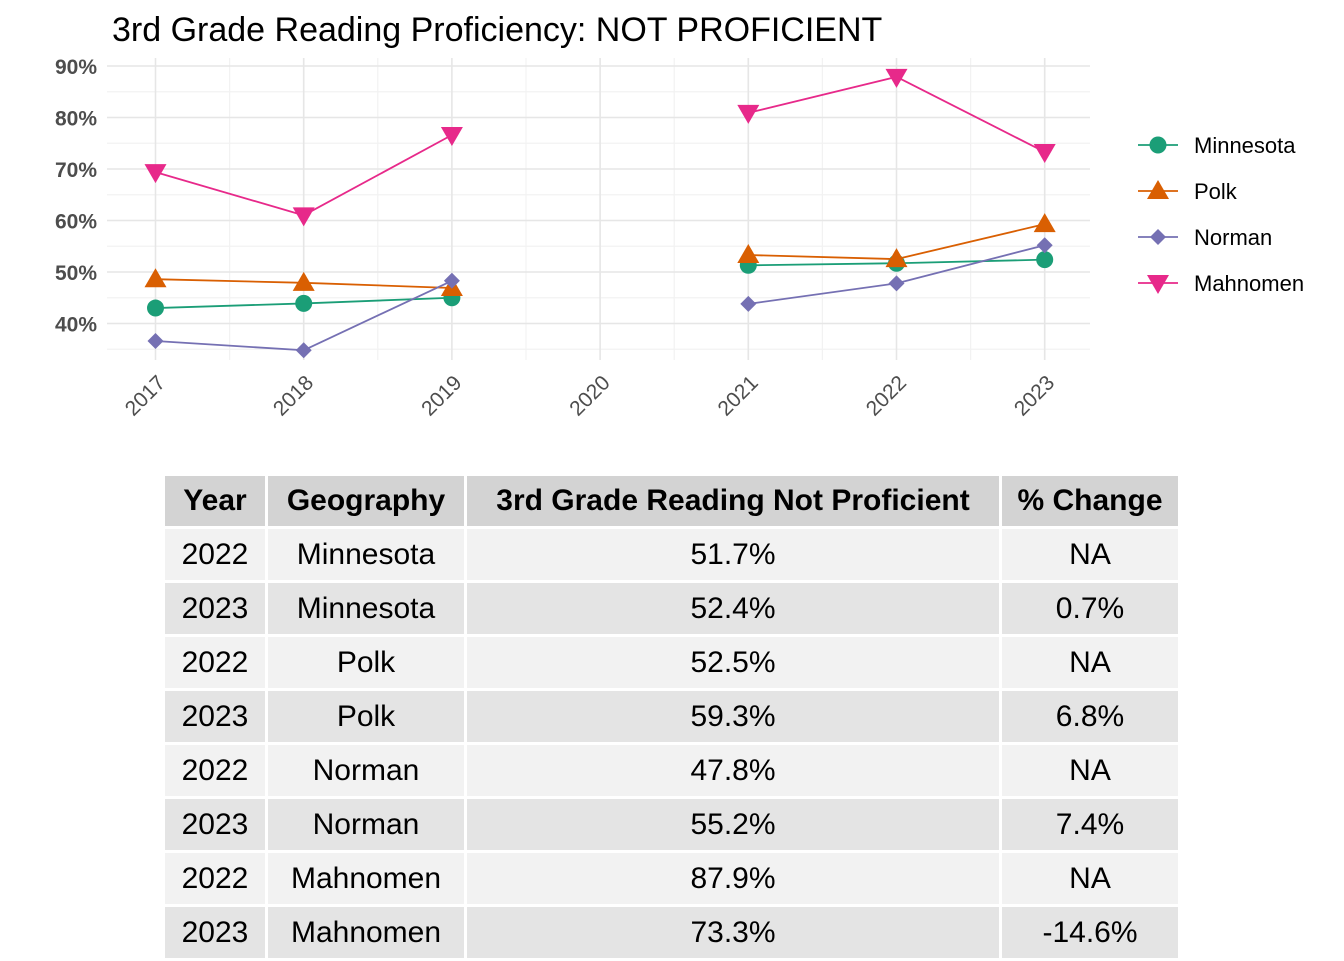 This screenshot has height=961, width=1344. I want to click on table-row: 2022 Norman 47.8% NA, so click(671, 770).